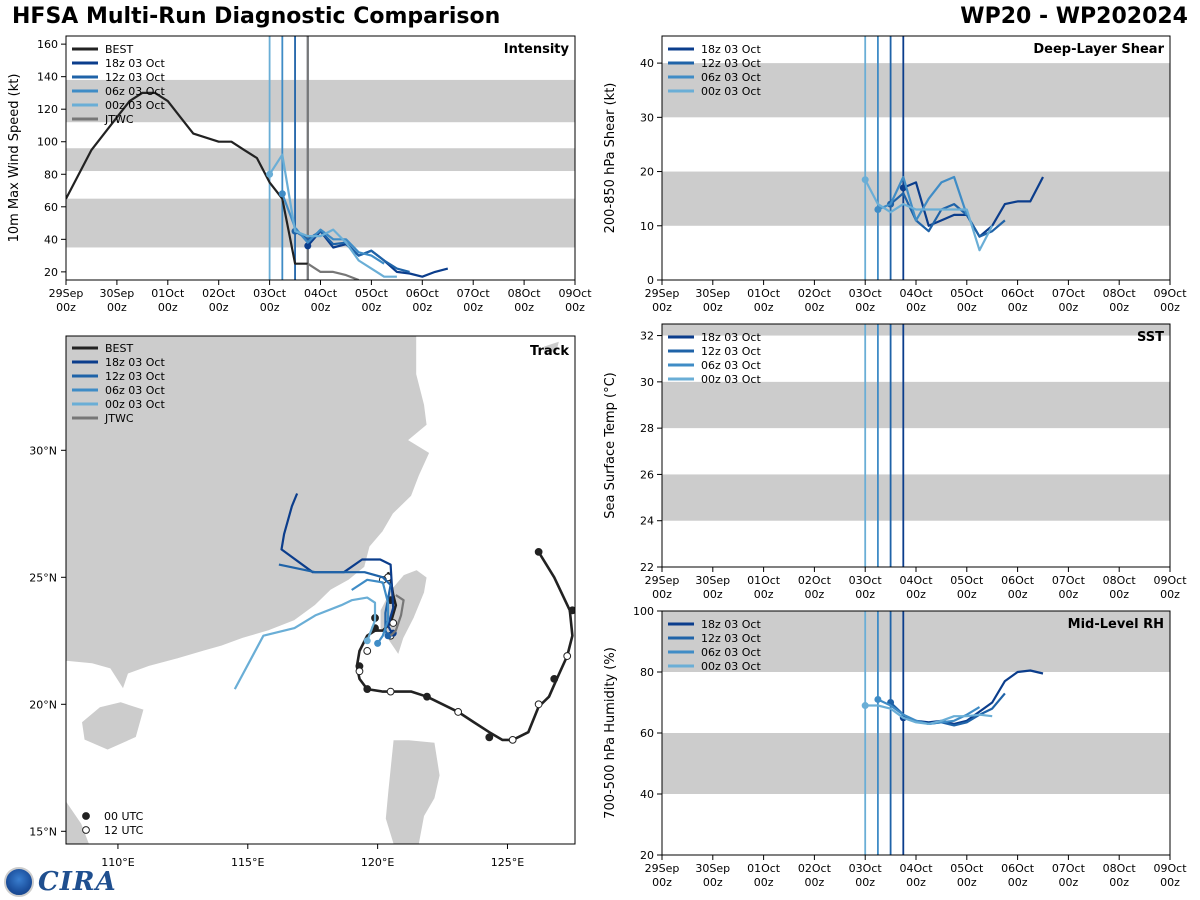 Image resolution: width=1200 pixels, height=900 pixels. Describe the element at coordinates (135, 362) in the screenshot. I see `track-legend-label-18z-03-oct: 18z 03 Oct` at that location.